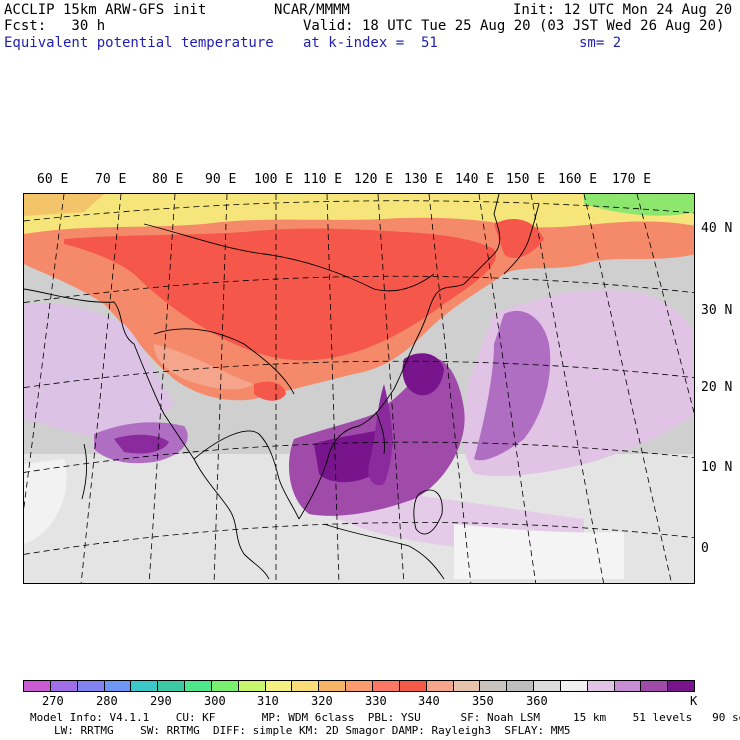  What do you see at coordinates (141, 444) in the screenshot?
I see `darkpurple-core-bob` at bounding box center [141, 444].